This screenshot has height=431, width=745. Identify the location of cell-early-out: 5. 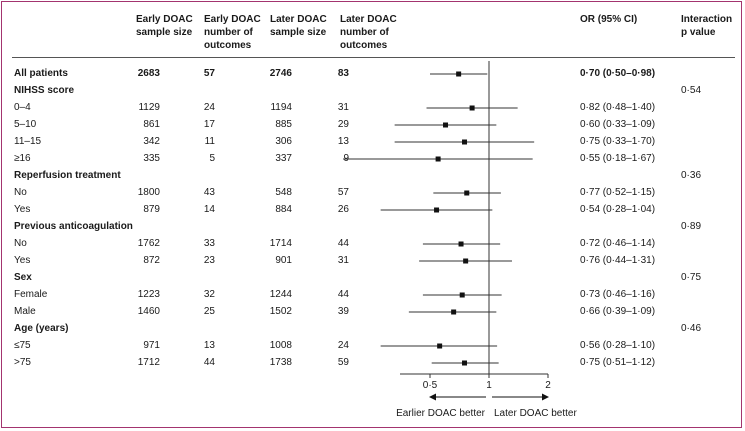
(212, 158).